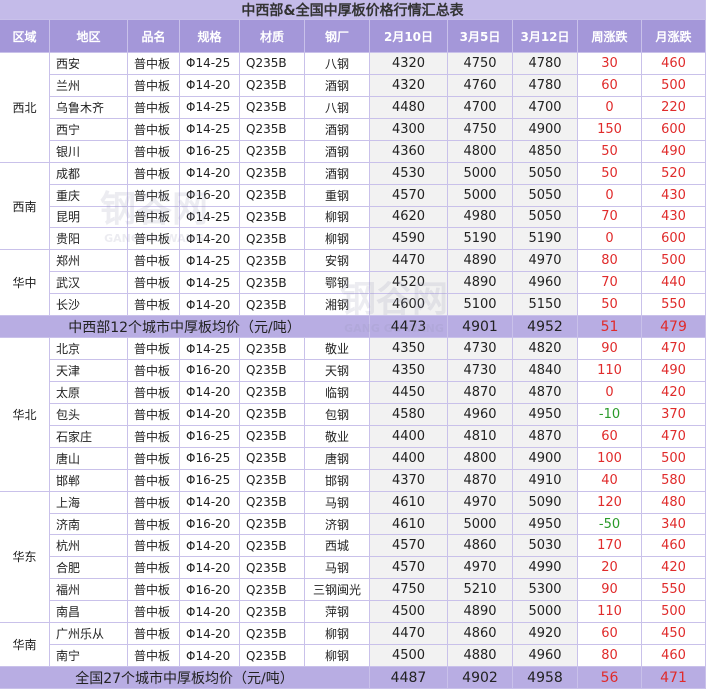 The image size is (706, 689). Describe the element at coordinates (409, 195) in the screenshot. I see `price-cell: 4570` at that location.